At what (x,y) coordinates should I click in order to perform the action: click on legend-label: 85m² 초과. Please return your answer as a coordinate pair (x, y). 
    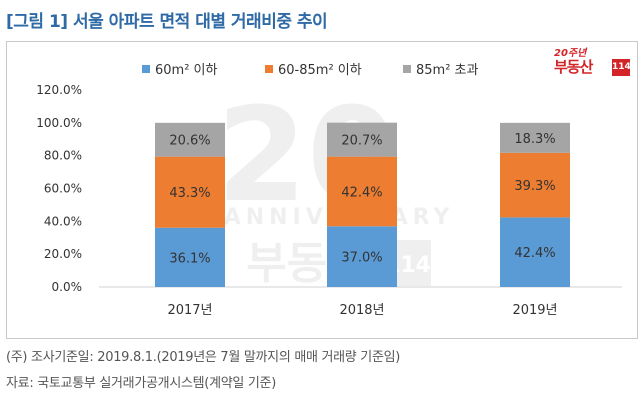
    Looking at the image, I should click on (447, 70).